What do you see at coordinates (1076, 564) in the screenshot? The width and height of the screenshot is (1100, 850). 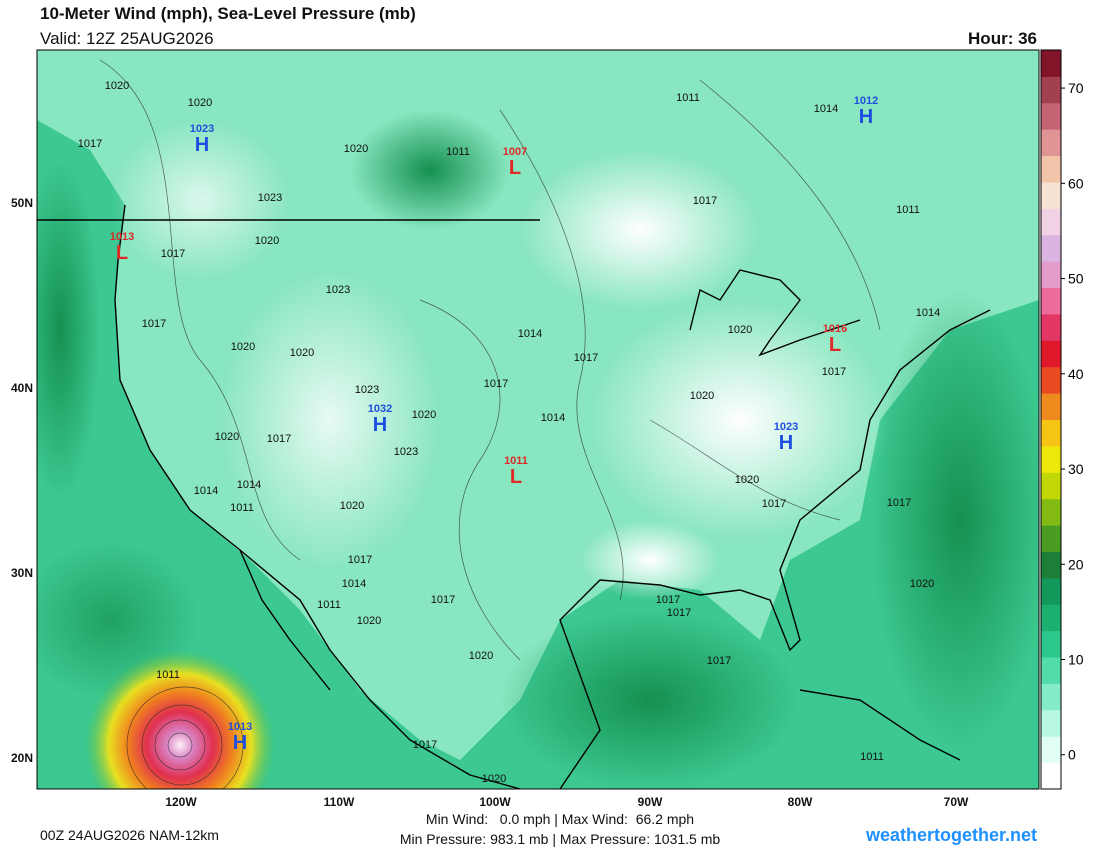 I see `colorbar-label: 20` at bounding box center [1076, 564].